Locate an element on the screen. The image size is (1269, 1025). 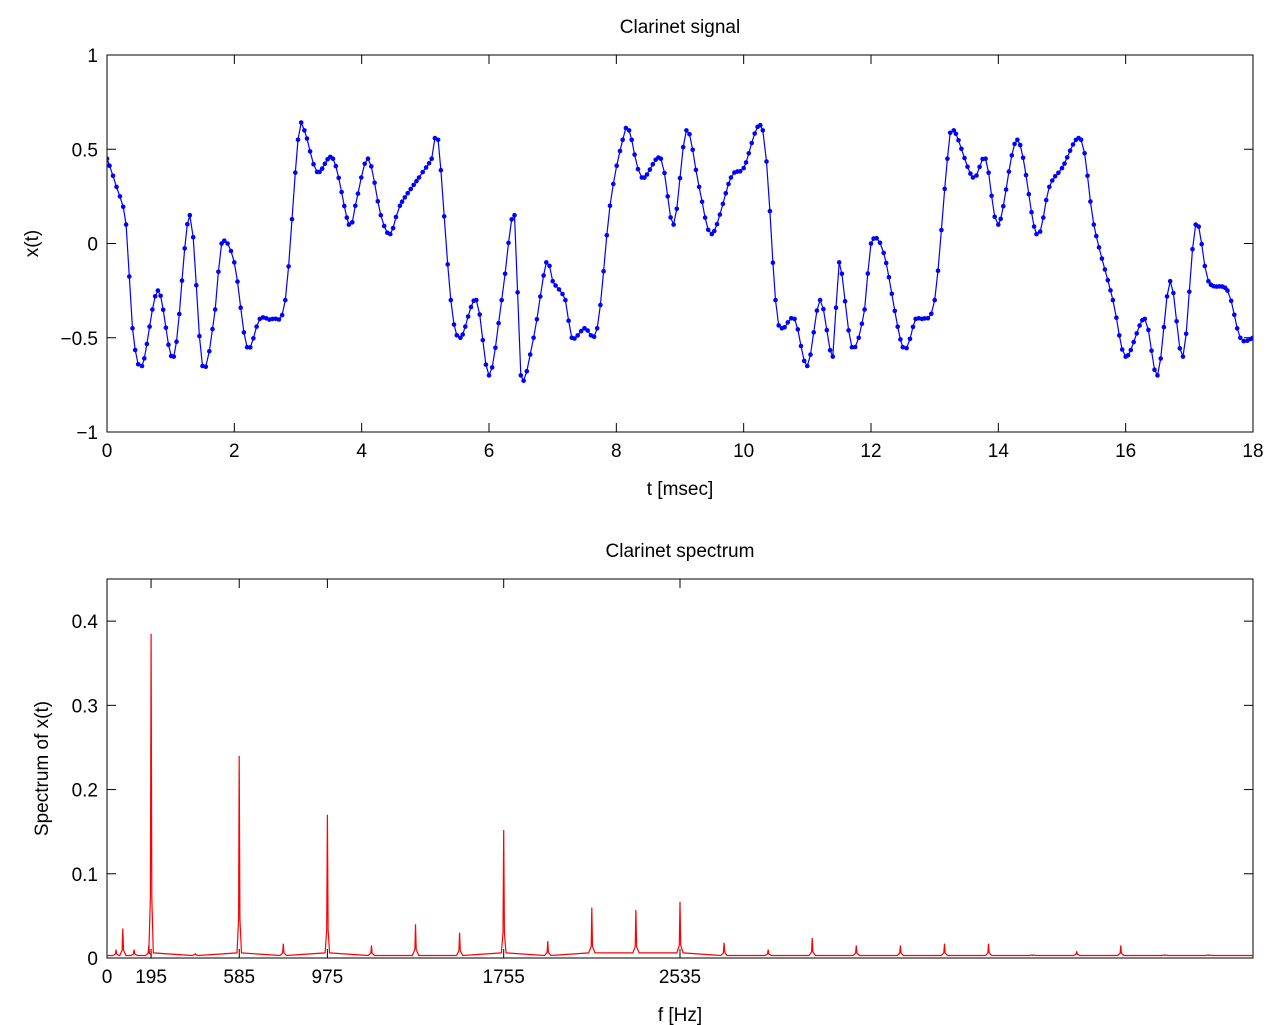
x-tick-label: 18 is located at coordinates (1252, 451).